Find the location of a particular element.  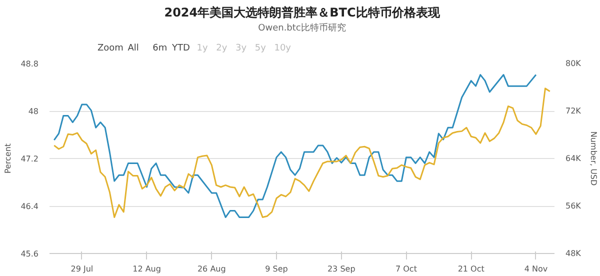

chart-subtitle: Owen.btc比特币研究 is located at coordinates (302, 28).